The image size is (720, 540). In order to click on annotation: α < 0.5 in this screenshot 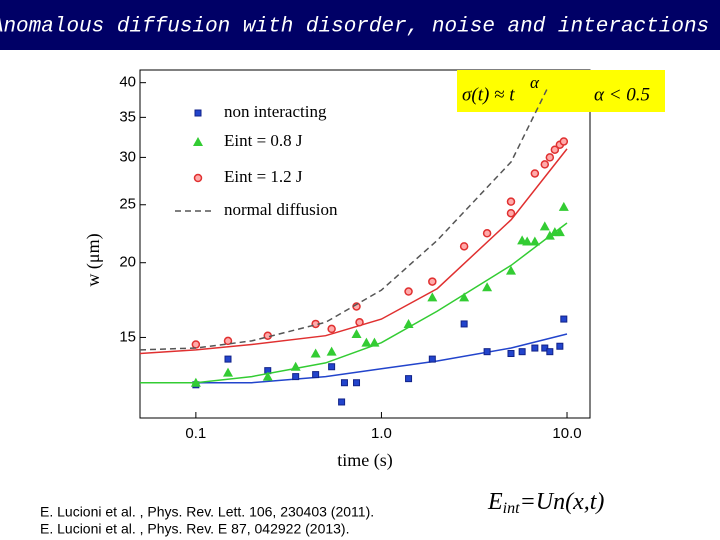, I will do `click(622, 94)`.